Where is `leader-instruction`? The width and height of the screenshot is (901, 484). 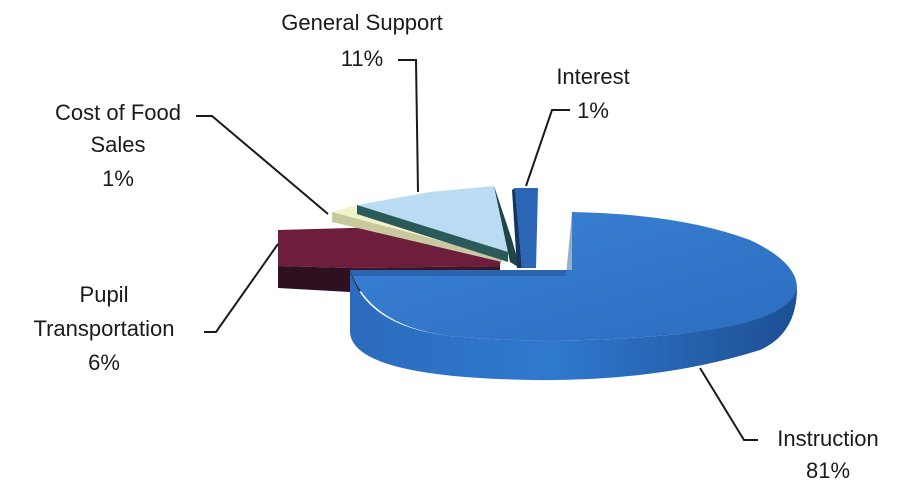
leader-instruction is located at coordinates (728, 404).